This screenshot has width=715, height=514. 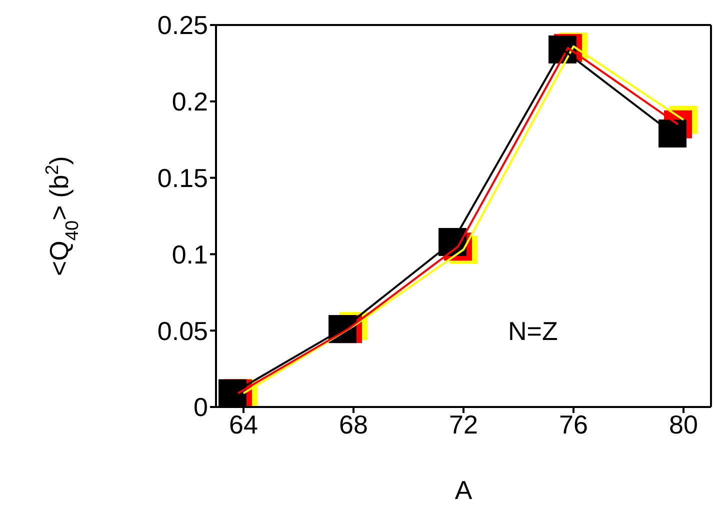 I want to click on y-tick-label: 0.05, so click(x=182, y=331).